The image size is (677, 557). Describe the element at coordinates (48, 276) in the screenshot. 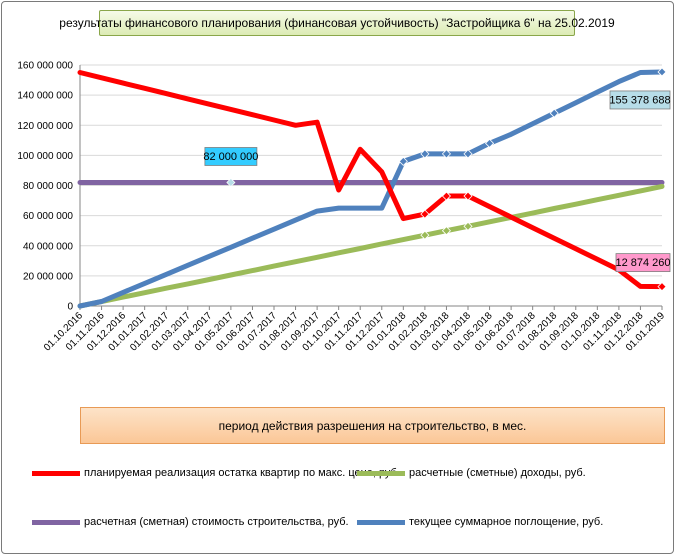

I see `y-tick-label: 20 000 000` at that location.